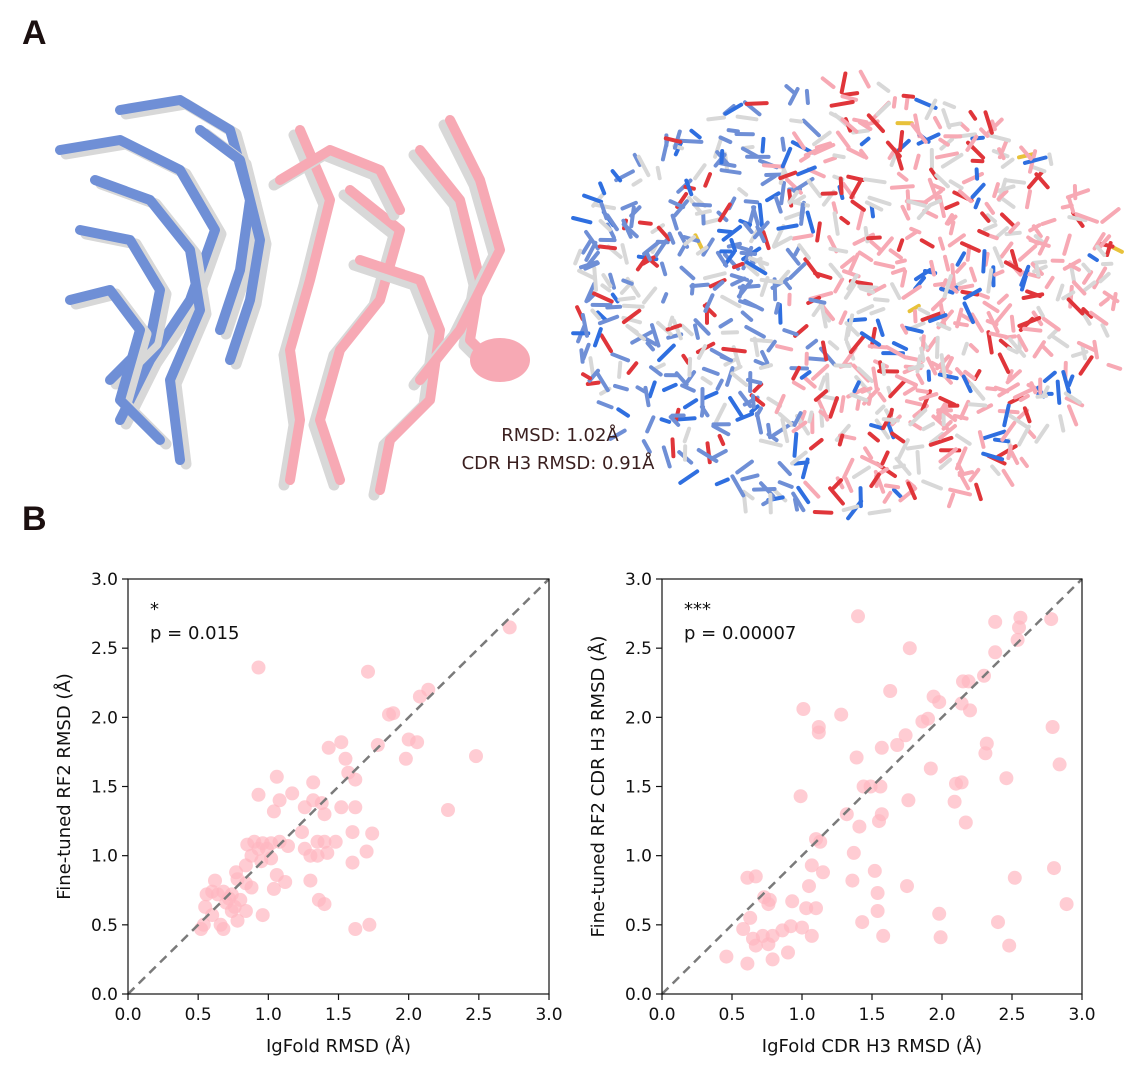 This screenshot has width=1130, height=1073. I want to click on y-tick-label: 1.0, so click(104, 857).